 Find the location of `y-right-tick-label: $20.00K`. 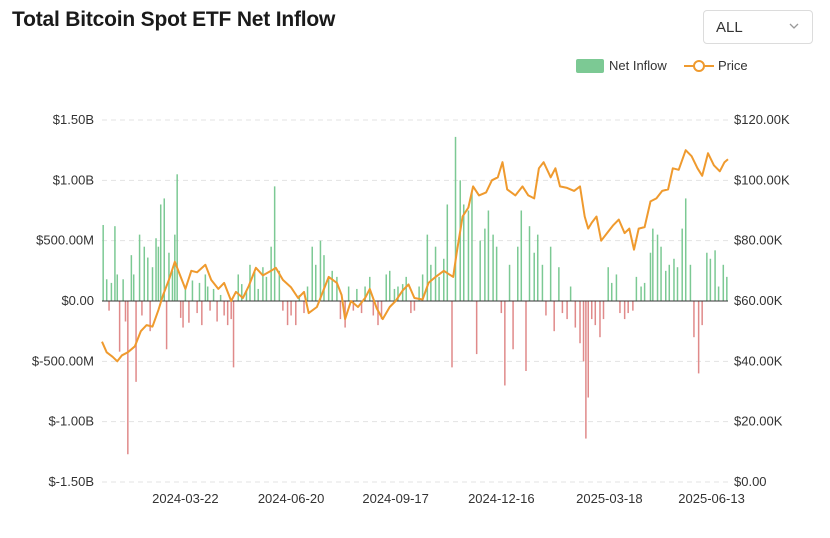

y-right-tick-label: $20.00K is located at coordinates (758, 421).